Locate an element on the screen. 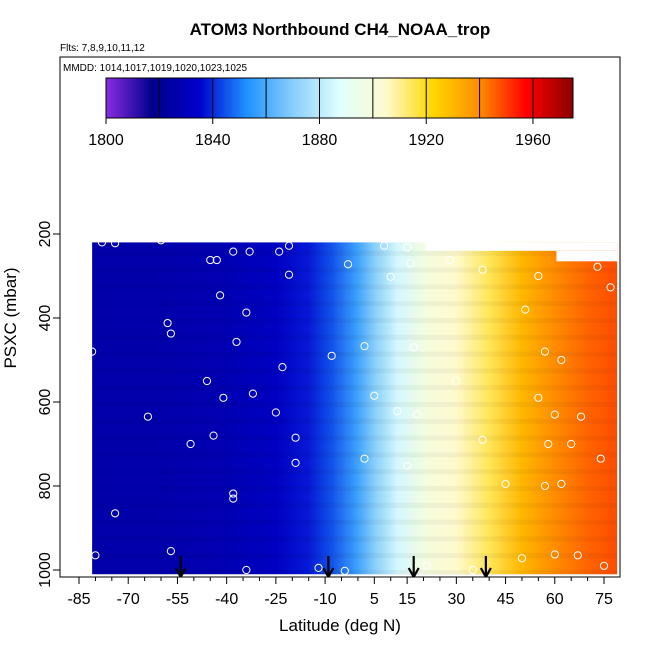 This screenshot has height=650, width=650. colorbar-ticks: 1800 1840 1880 1920 1960 is located at coordinates (319, 133).